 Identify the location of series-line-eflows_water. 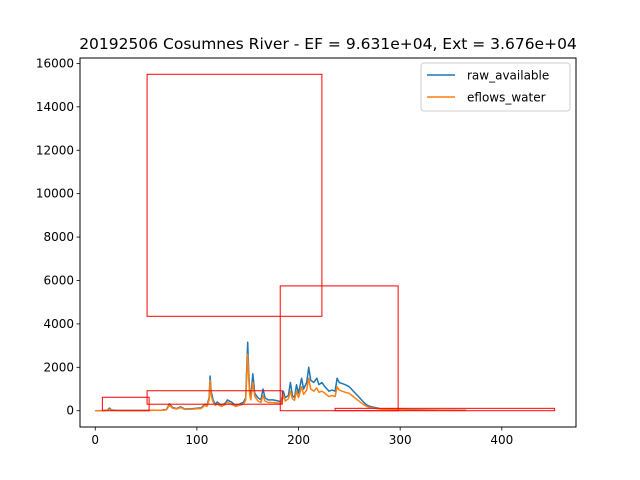
(281, 382).